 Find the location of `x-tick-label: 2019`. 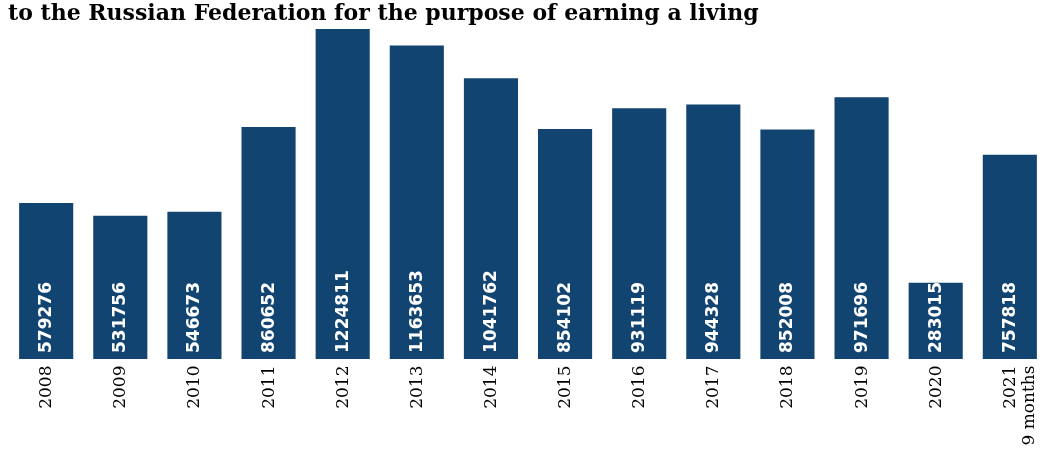

x-tick-label: 2019 is located at coordinates (860, 387).